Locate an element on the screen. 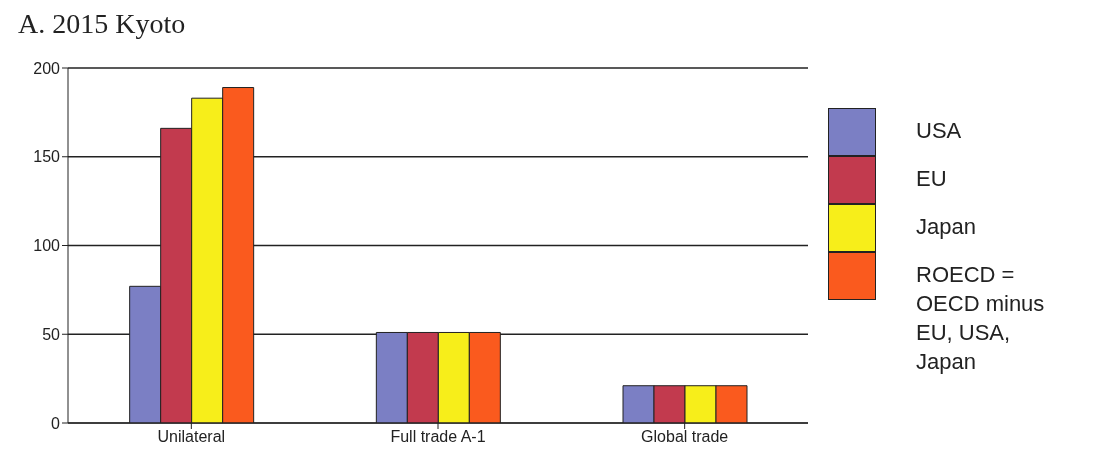 The width and height of the screenshot is (1116, 475). x-tick-label: Global trade is located at coordinates (685, 437).